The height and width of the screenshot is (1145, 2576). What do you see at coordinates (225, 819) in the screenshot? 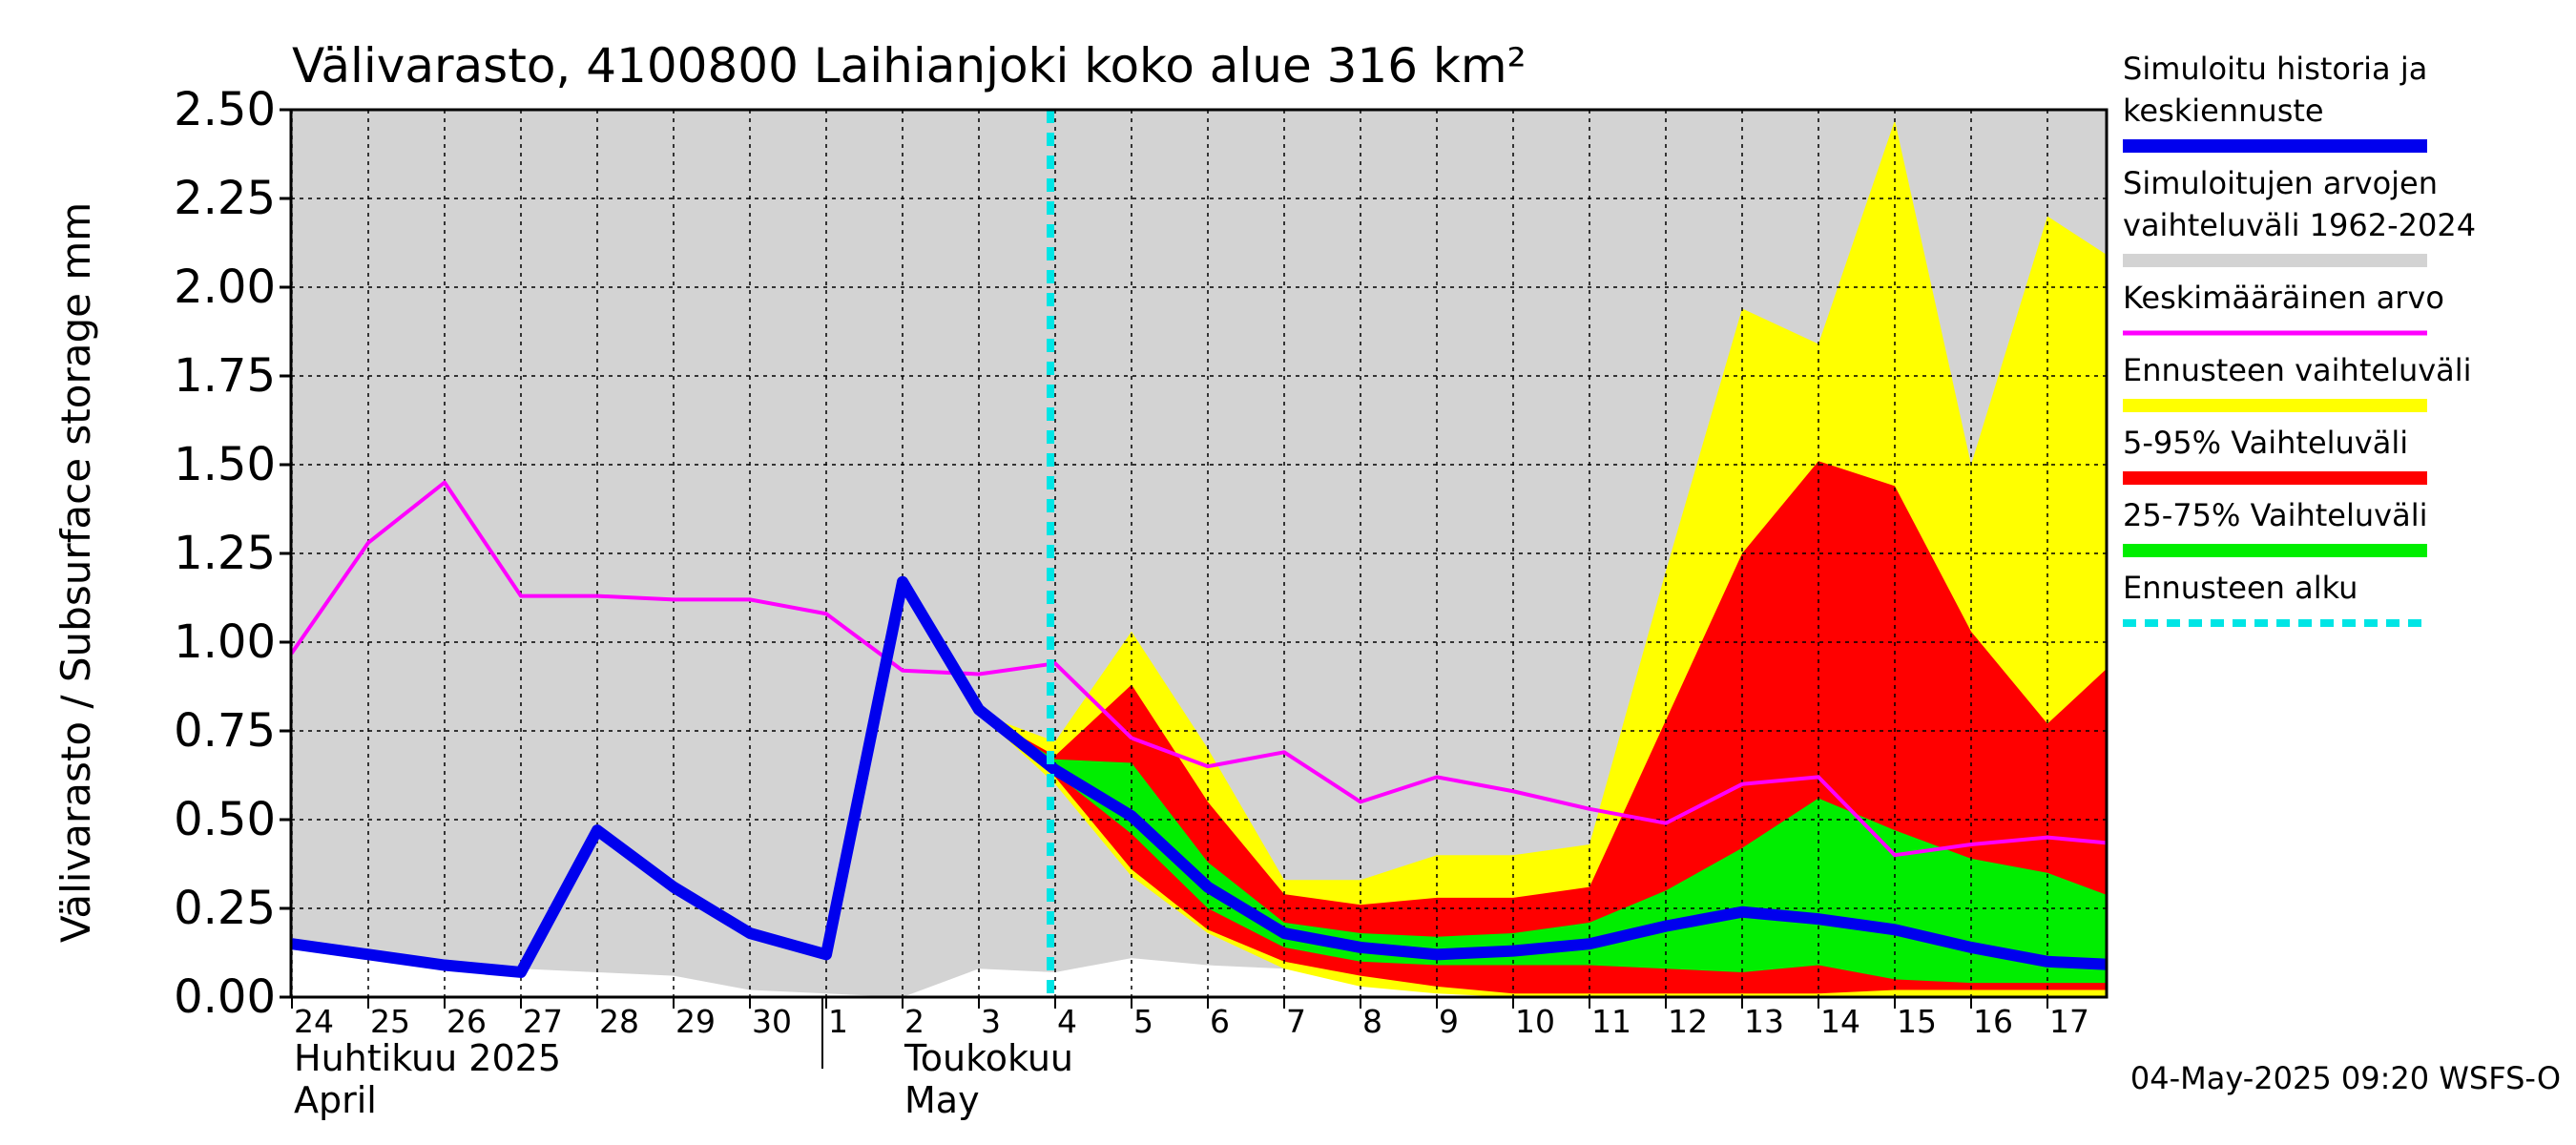
I see `y-tick-label: 0.50` at bounding box center [225, 819].